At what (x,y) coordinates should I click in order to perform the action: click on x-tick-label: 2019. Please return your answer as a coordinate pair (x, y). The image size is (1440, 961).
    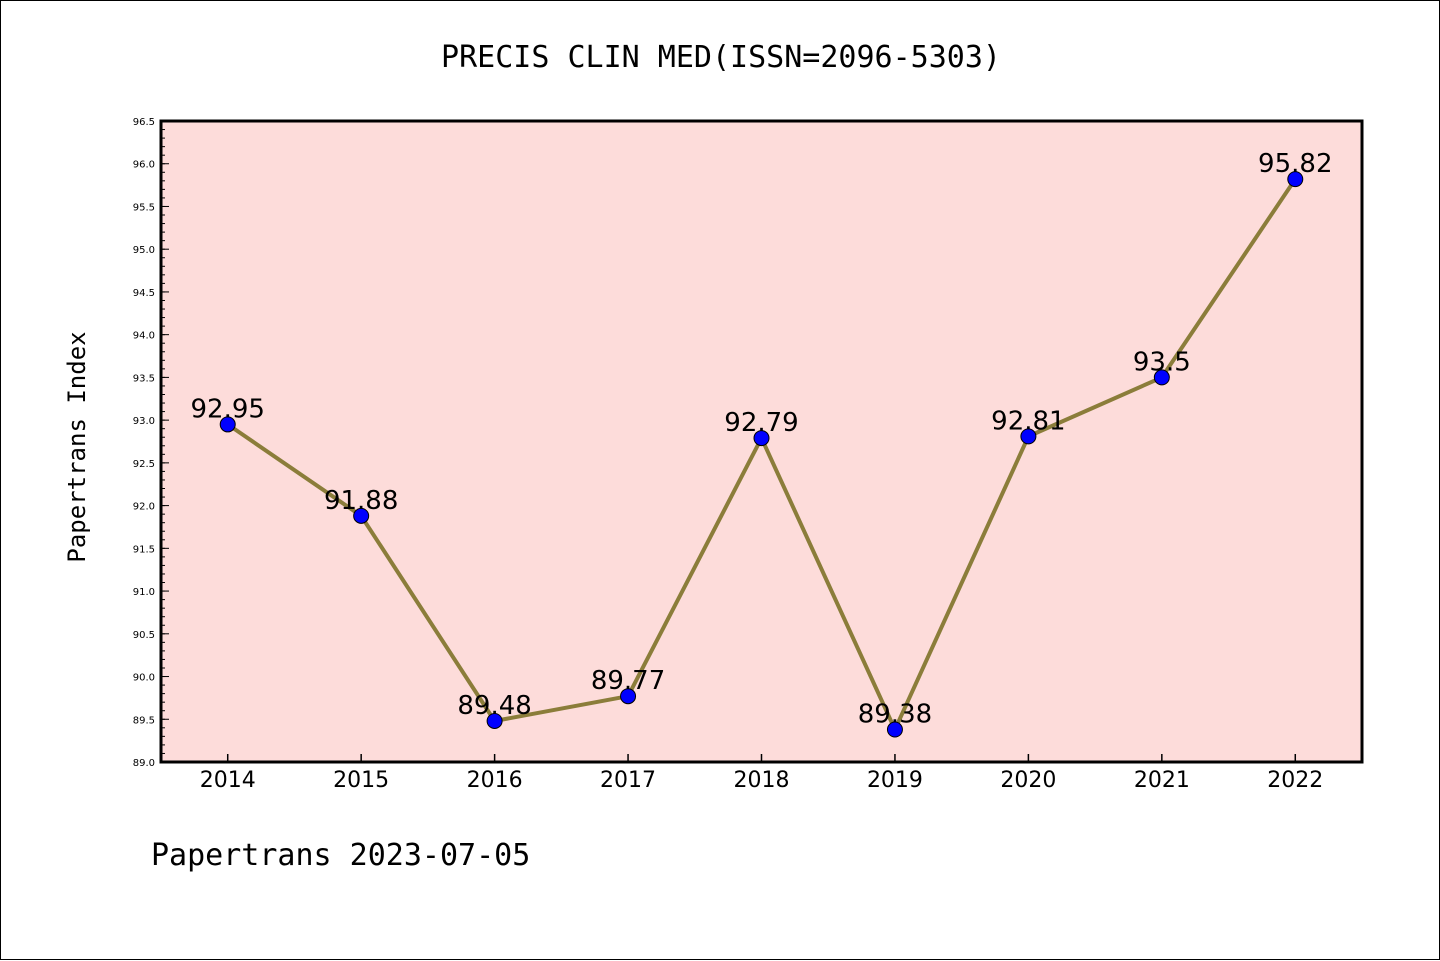
    Looking at the image, I should click on (895, 780).